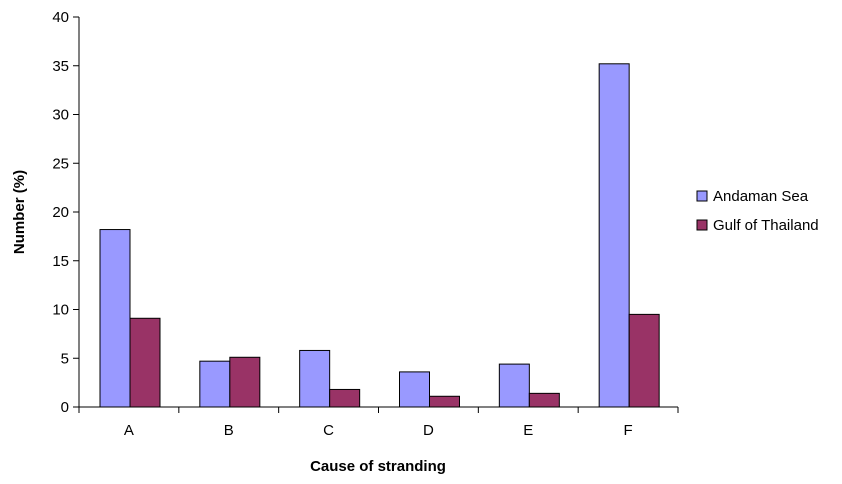 The width and height of the screenshot is (842, 484). Describe the element at coordinates (60, 115) in the screenshot. I see `y-tick-label: 30` at that location.